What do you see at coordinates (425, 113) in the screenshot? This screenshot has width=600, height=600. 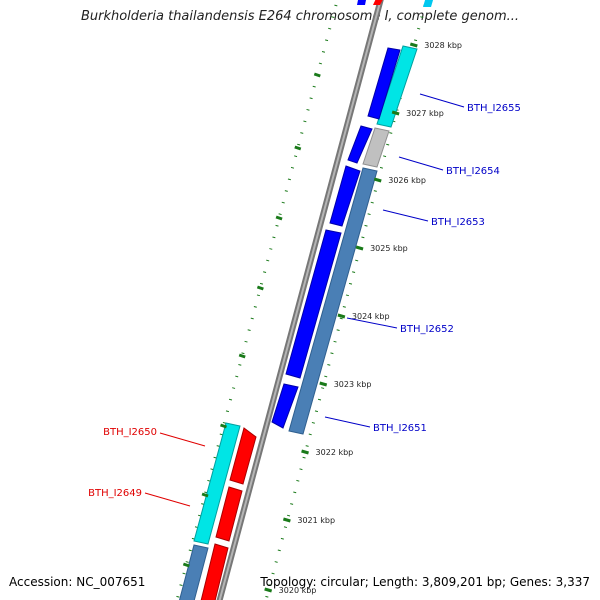 I see `tick-label: 3027 kbp` at bounding box center [425, 113].